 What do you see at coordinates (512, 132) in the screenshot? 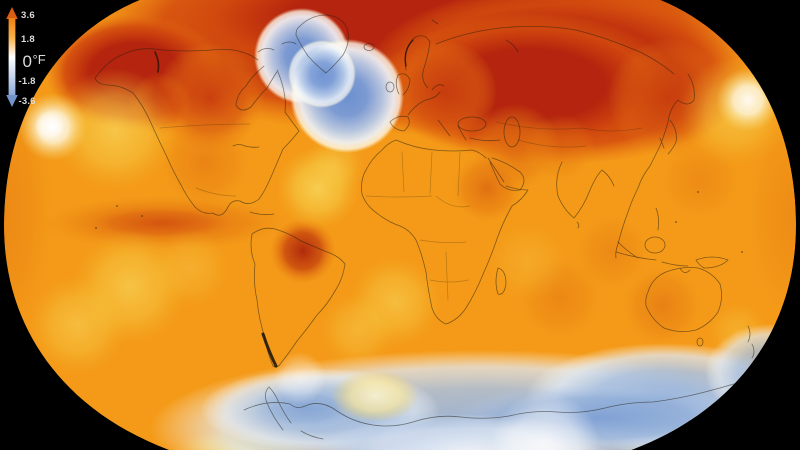
I see `coastline-caspian-sea` at bounding box center [512, 132].